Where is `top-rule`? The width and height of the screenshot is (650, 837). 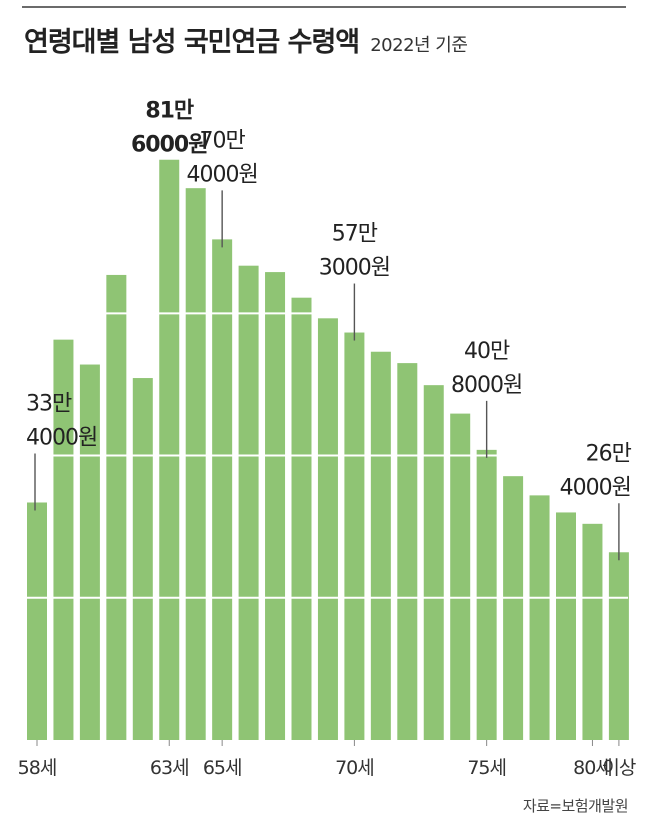
top-rule is located at coordinates (324, 7).